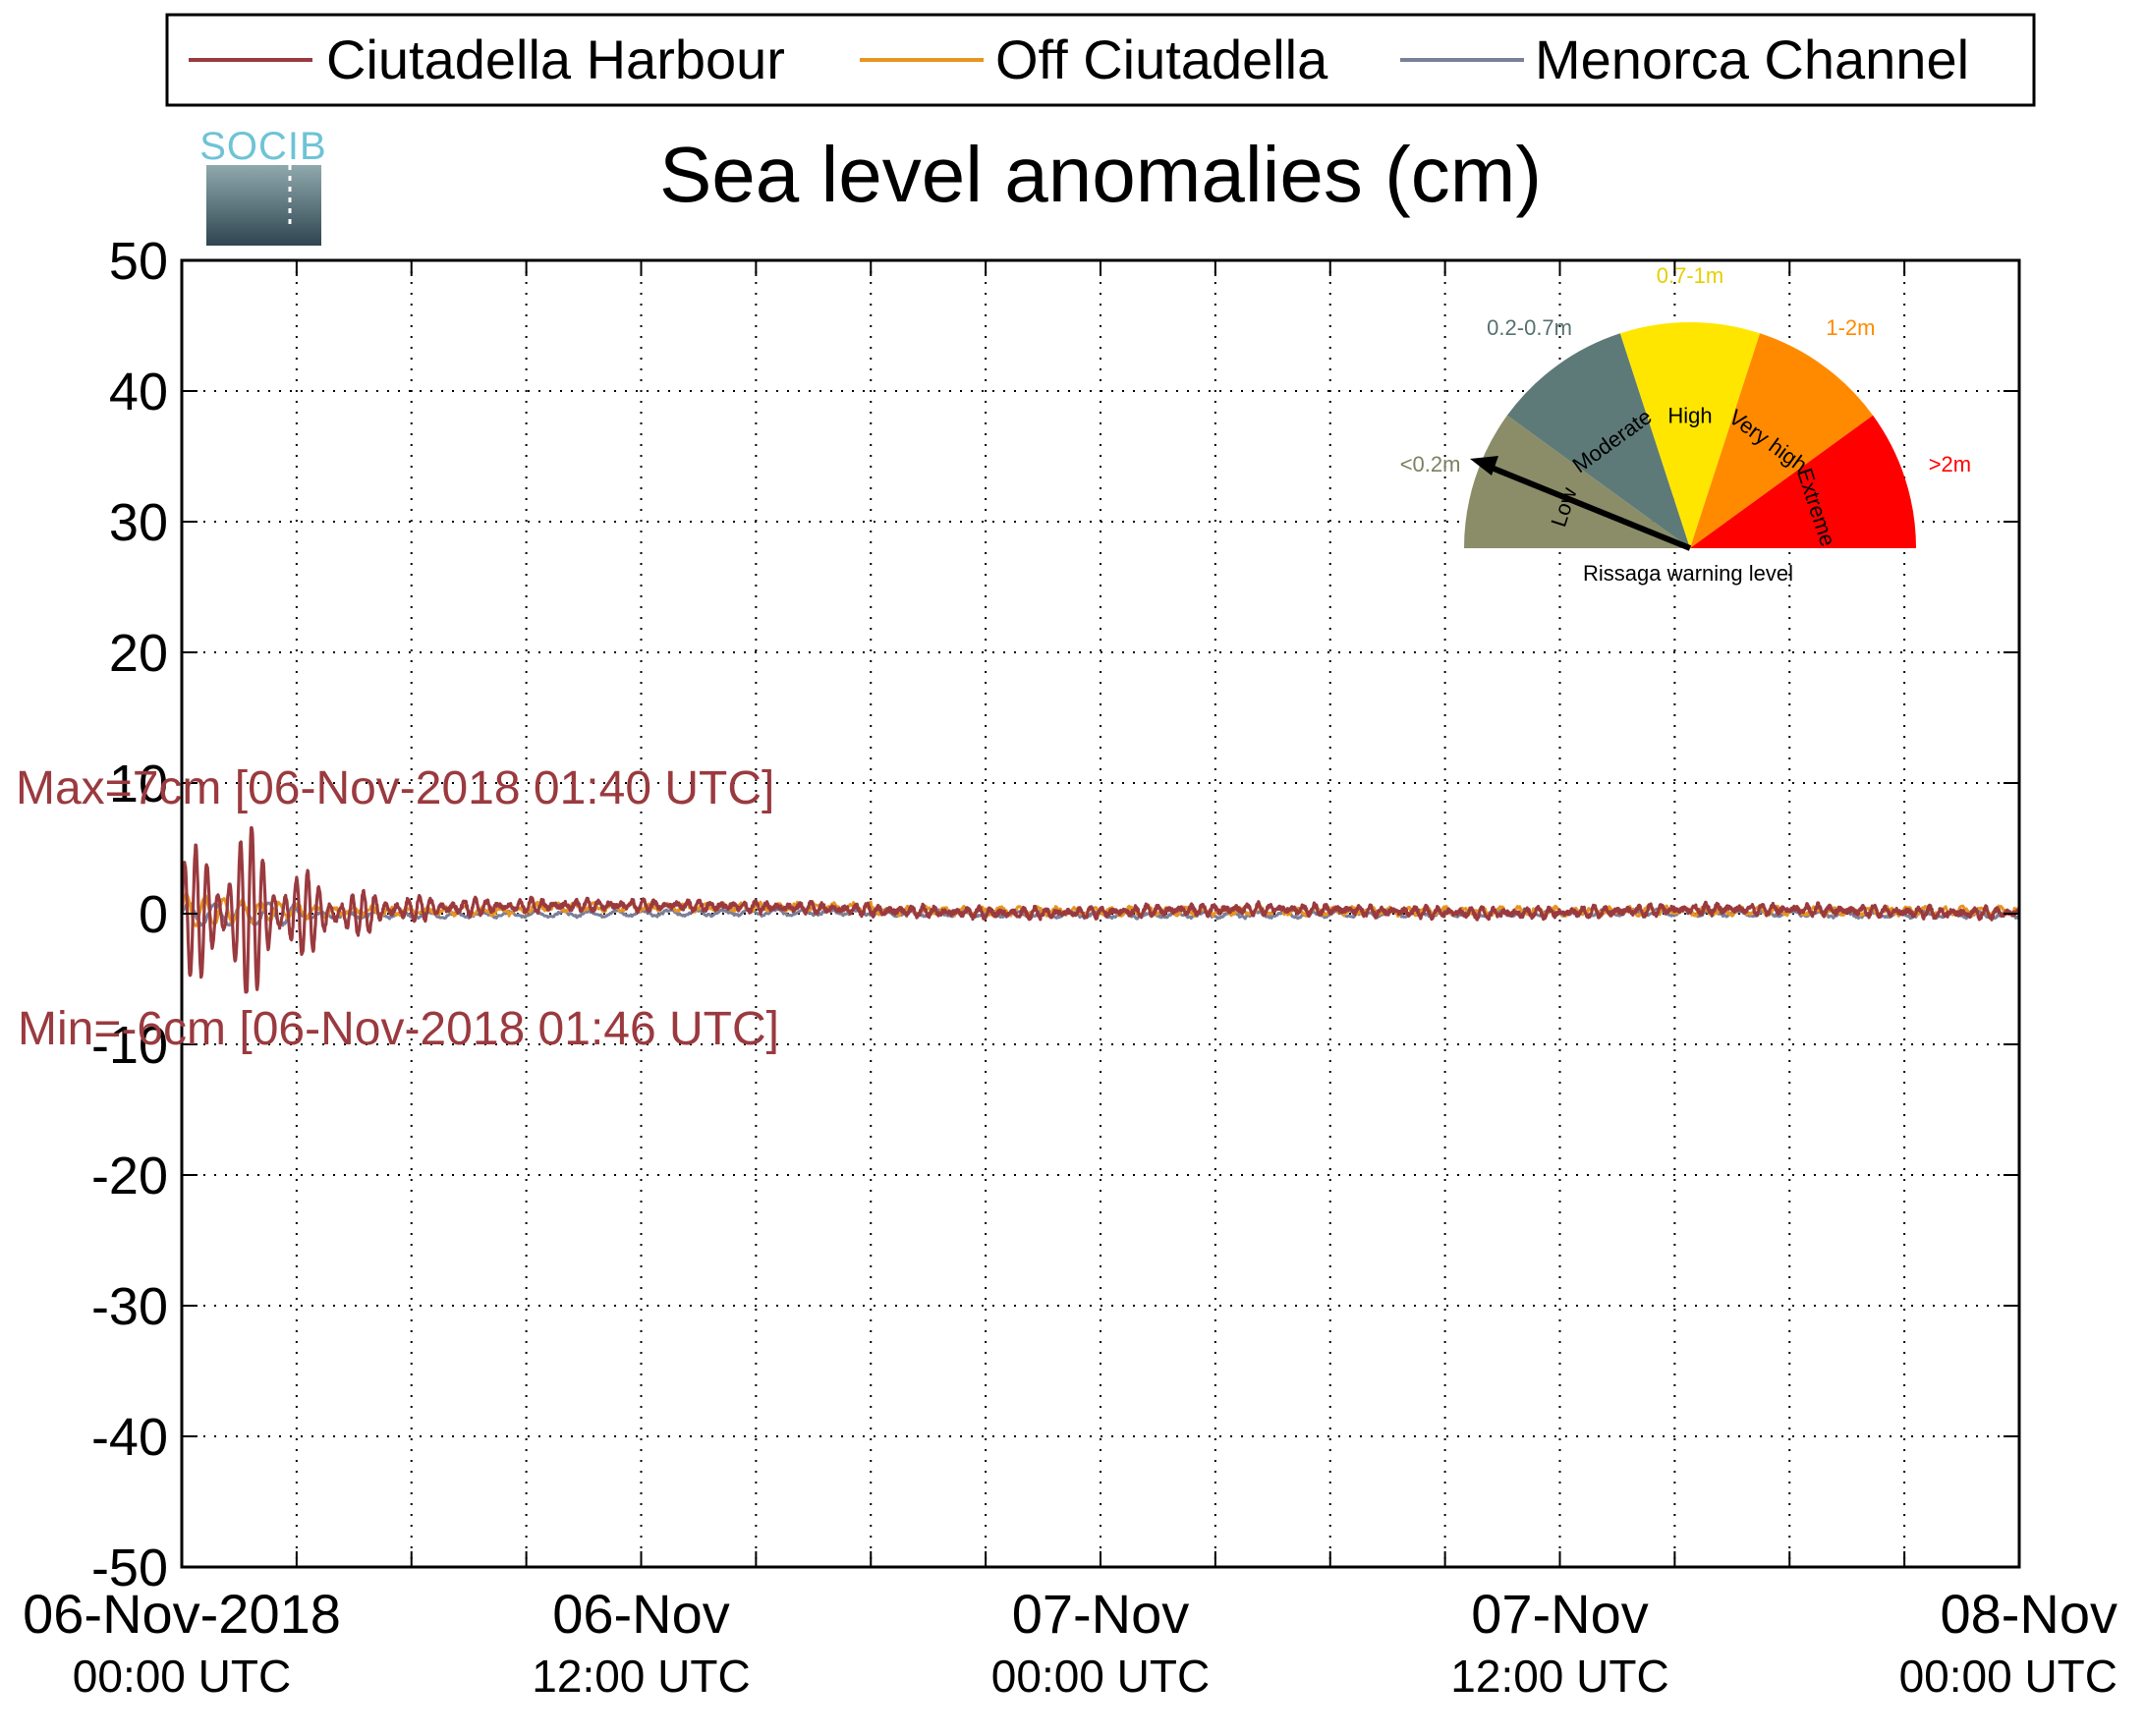  Describe the element at coordinates (138, 261) in the screenshot. I see `y-tick-label: 50` at that location.